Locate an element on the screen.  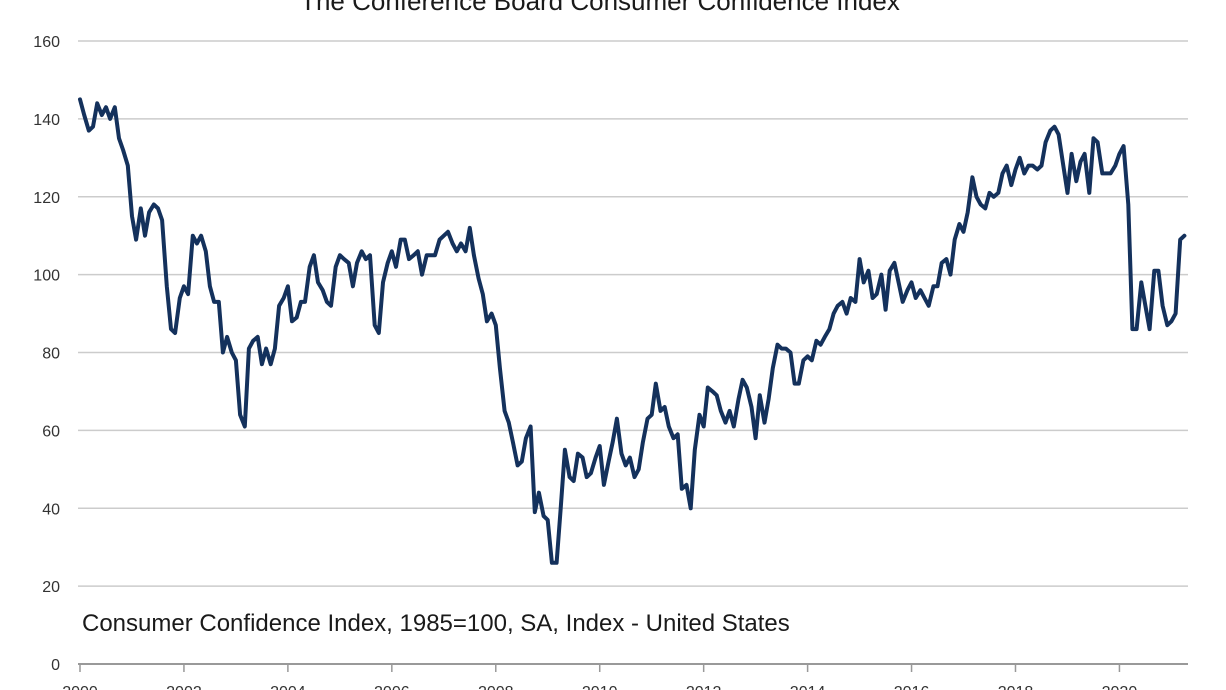
y-tick-label: 20 is located at coordinates (51, 587).